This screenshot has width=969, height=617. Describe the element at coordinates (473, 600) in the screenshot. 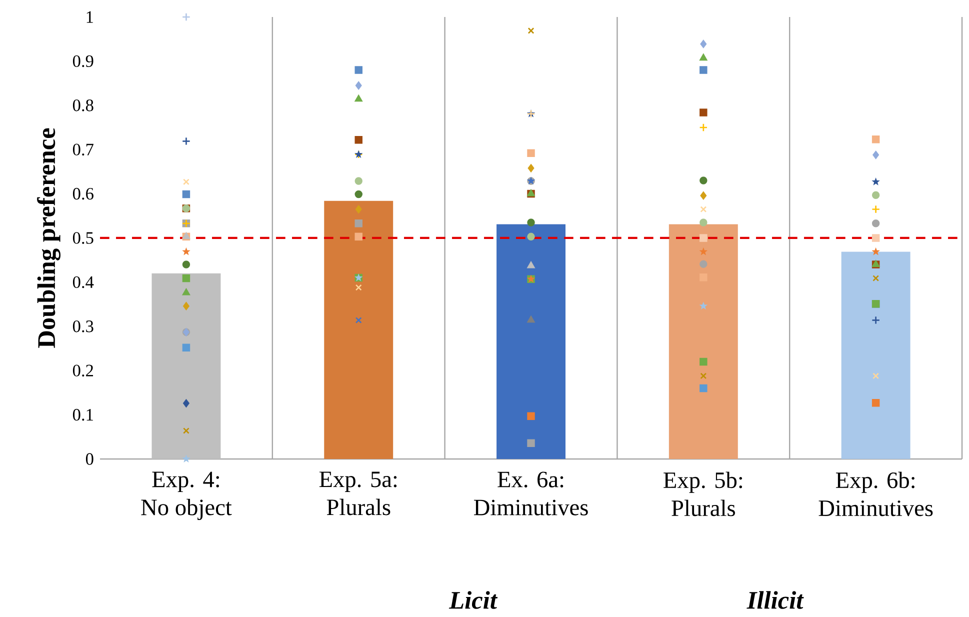

I see `text: Licit` at that location.